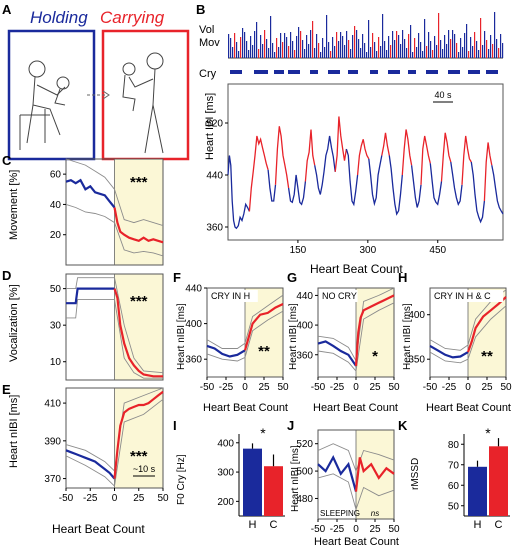 This screenshot has width=518, height=552. Describe the element at coordinates (291, 425) in the screenshot. I see `panel-label-j: J` at that location.